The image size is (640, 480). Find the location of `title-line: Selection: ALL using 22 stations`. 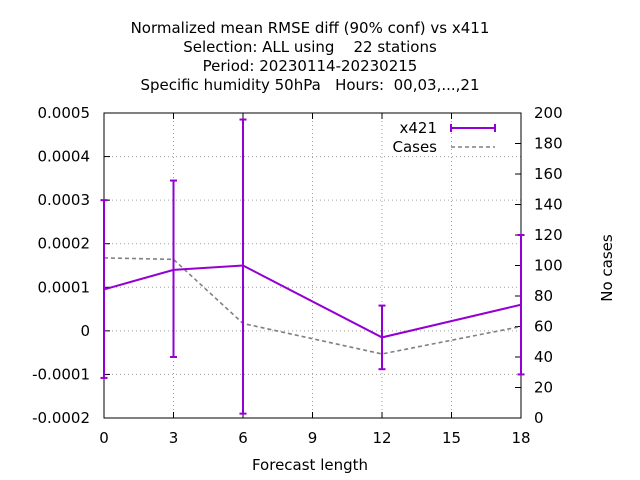

title-line: Selection: ALL using 22 stations is located at coordinates (310, 47).